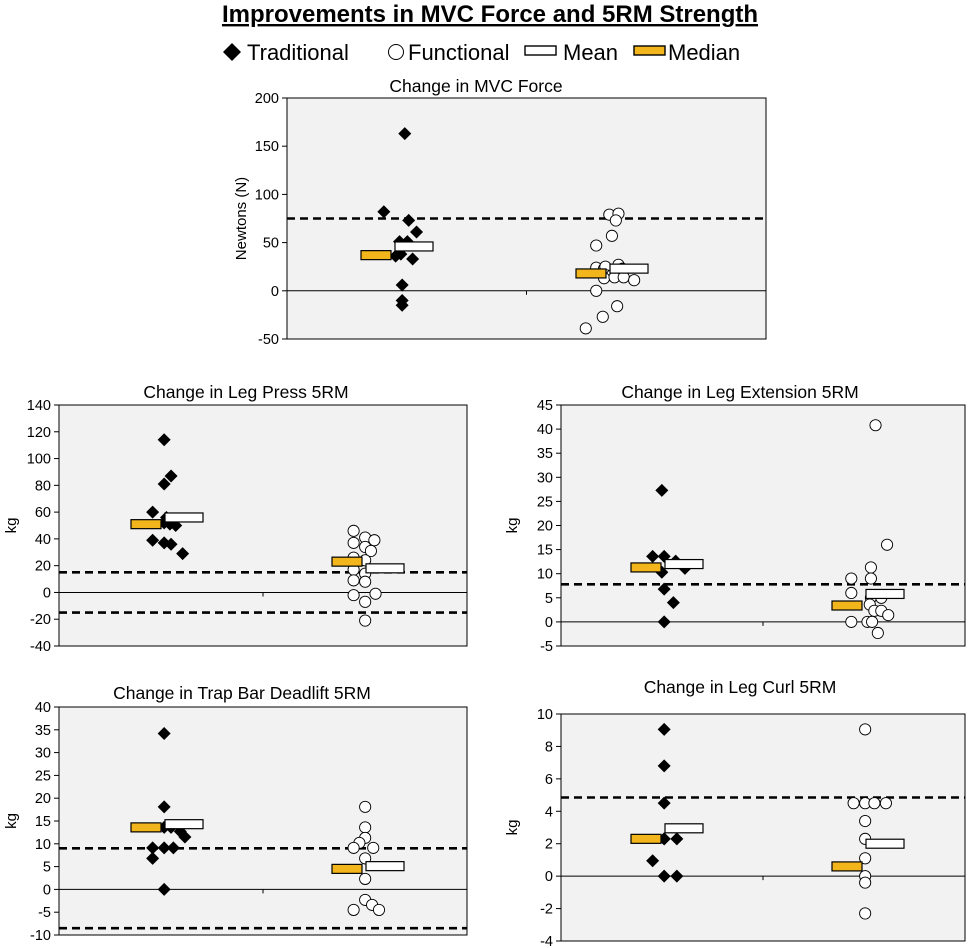  Describe the element at coordinates (271, 244) in the screenshot. I see `y-tick-label: 50` at that location.